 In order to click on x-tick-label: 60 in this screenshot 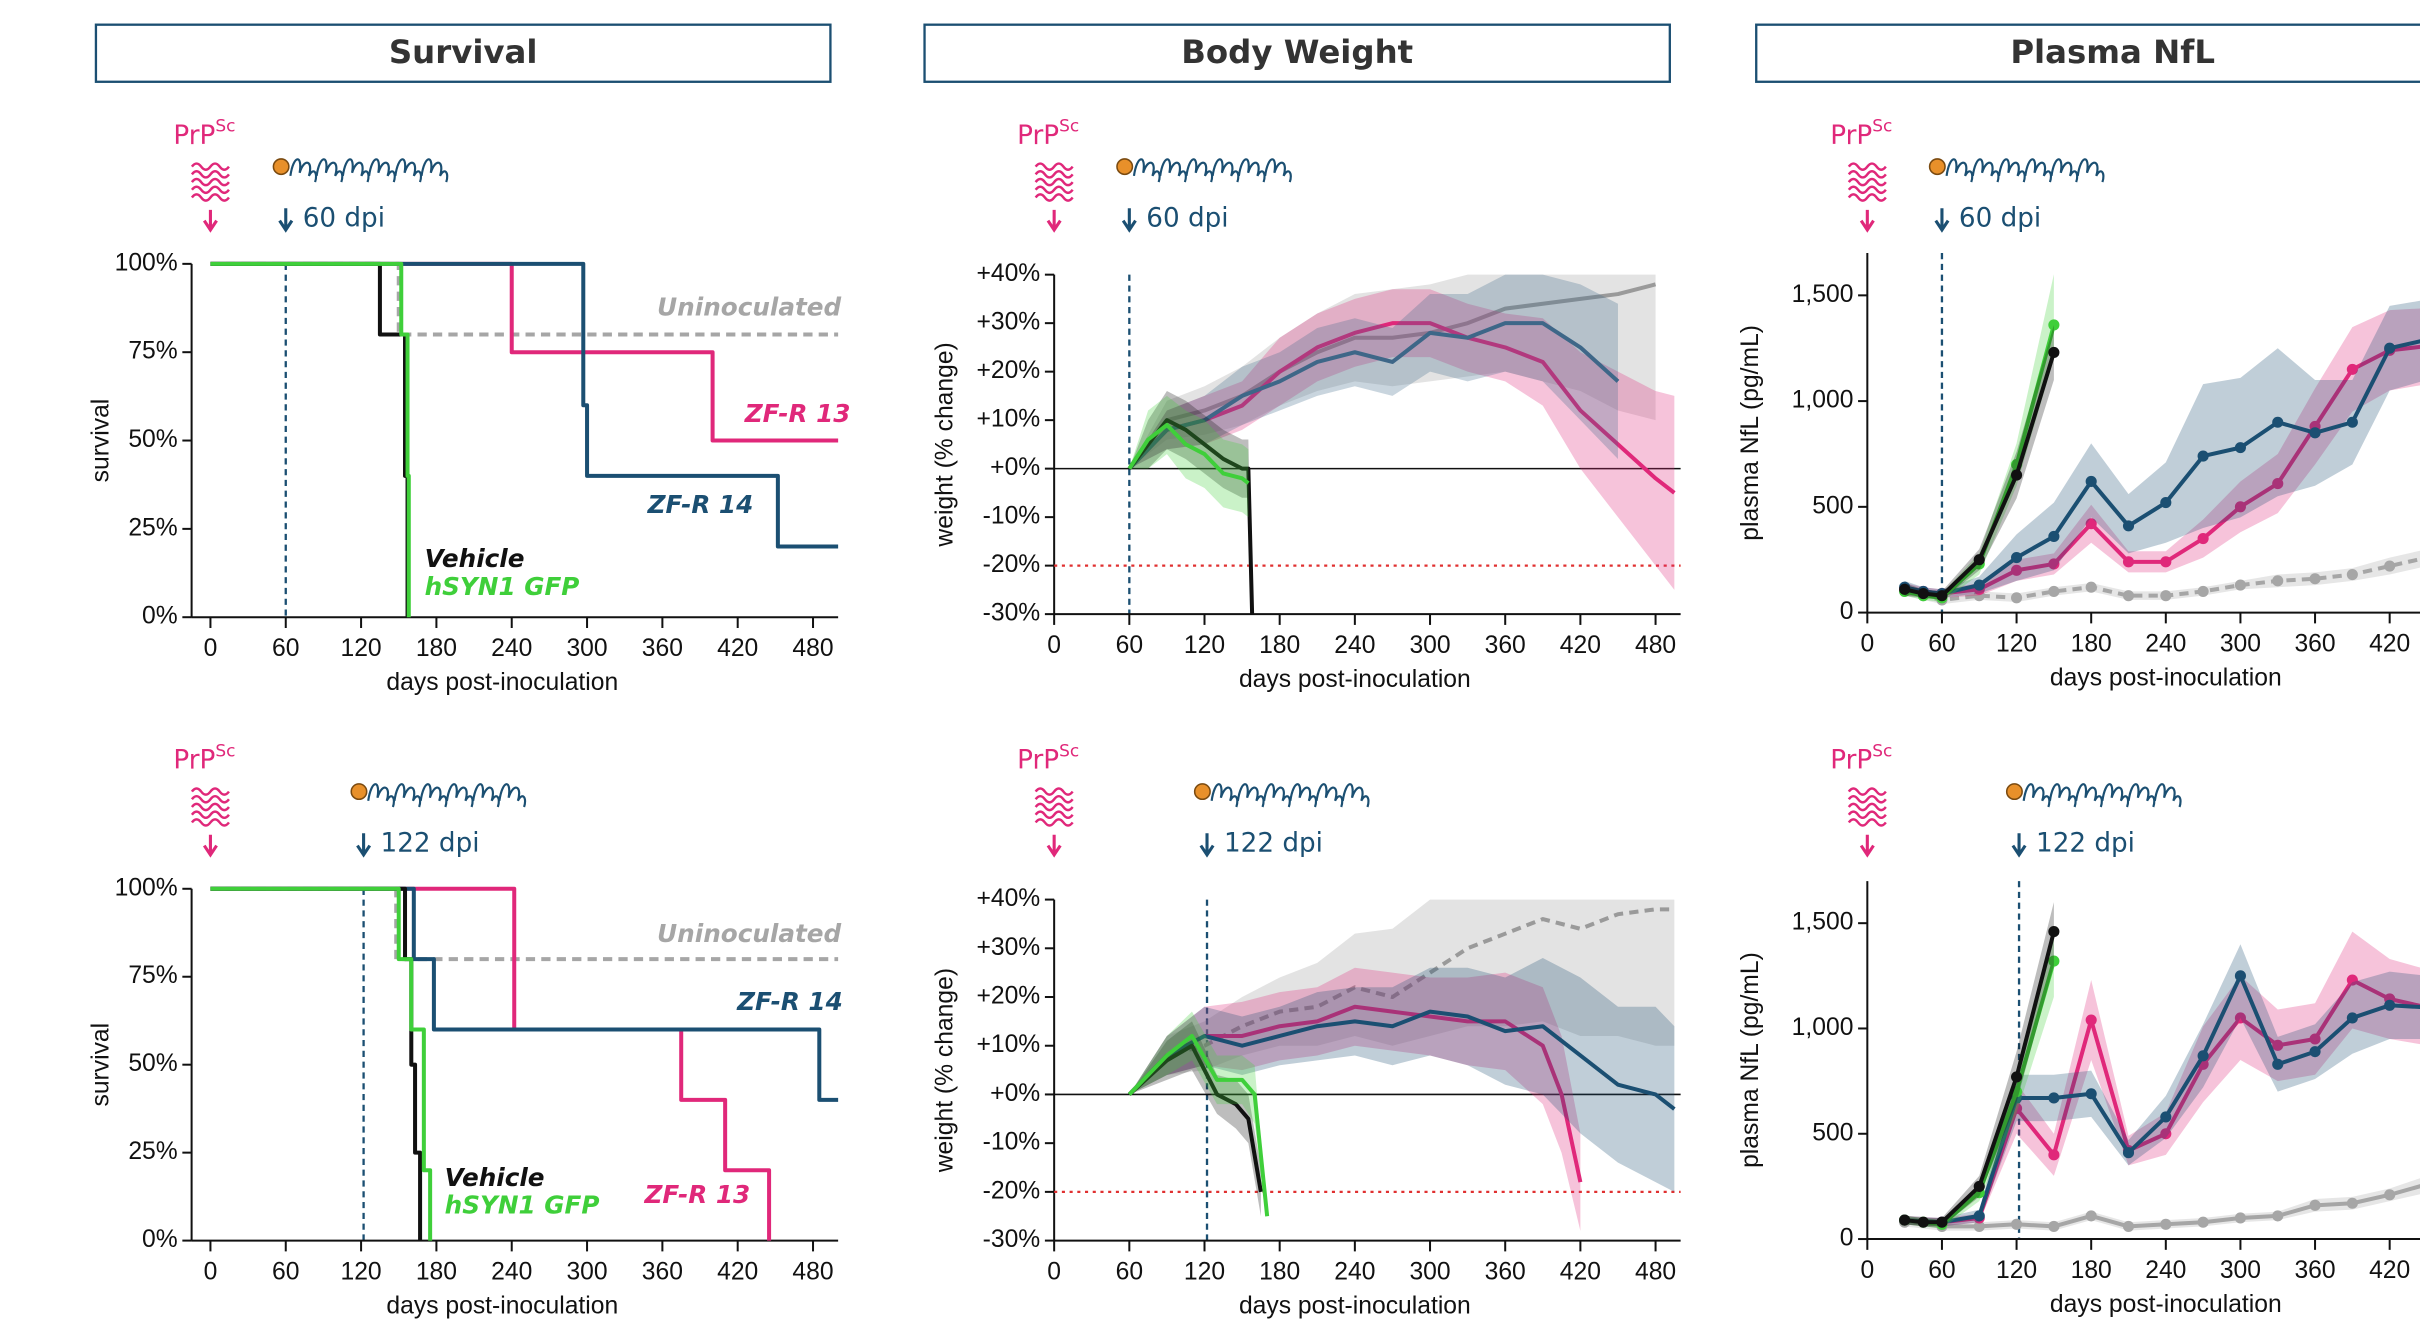, I will do `click(1941, 1270)`.